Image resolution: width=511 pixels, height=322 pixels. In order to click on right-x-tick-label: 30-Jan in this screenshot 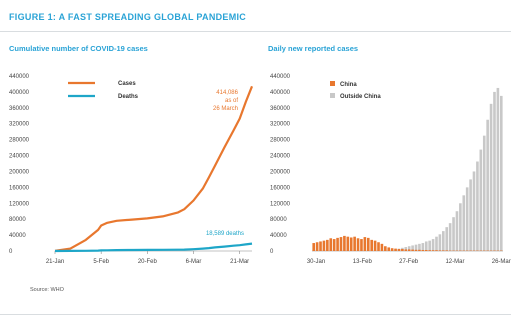, I will do `click(316, 262)`.